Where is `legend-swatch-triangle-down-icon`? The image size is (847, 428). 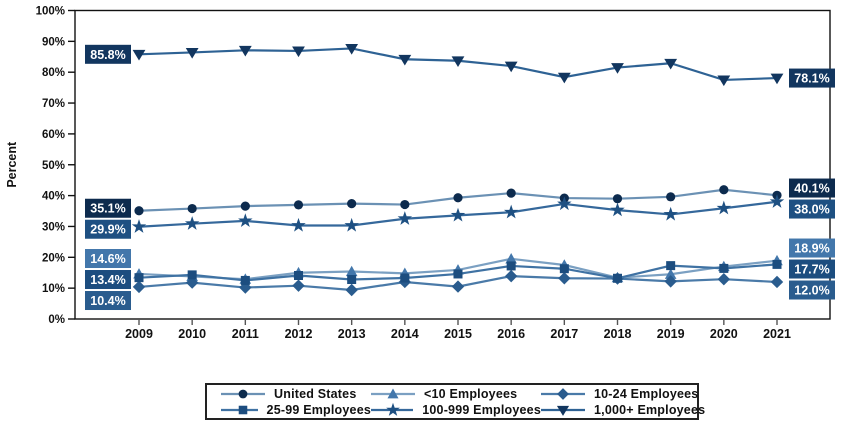 legend-swatch-triangle-down-icon is located at coordinates (563, 410).